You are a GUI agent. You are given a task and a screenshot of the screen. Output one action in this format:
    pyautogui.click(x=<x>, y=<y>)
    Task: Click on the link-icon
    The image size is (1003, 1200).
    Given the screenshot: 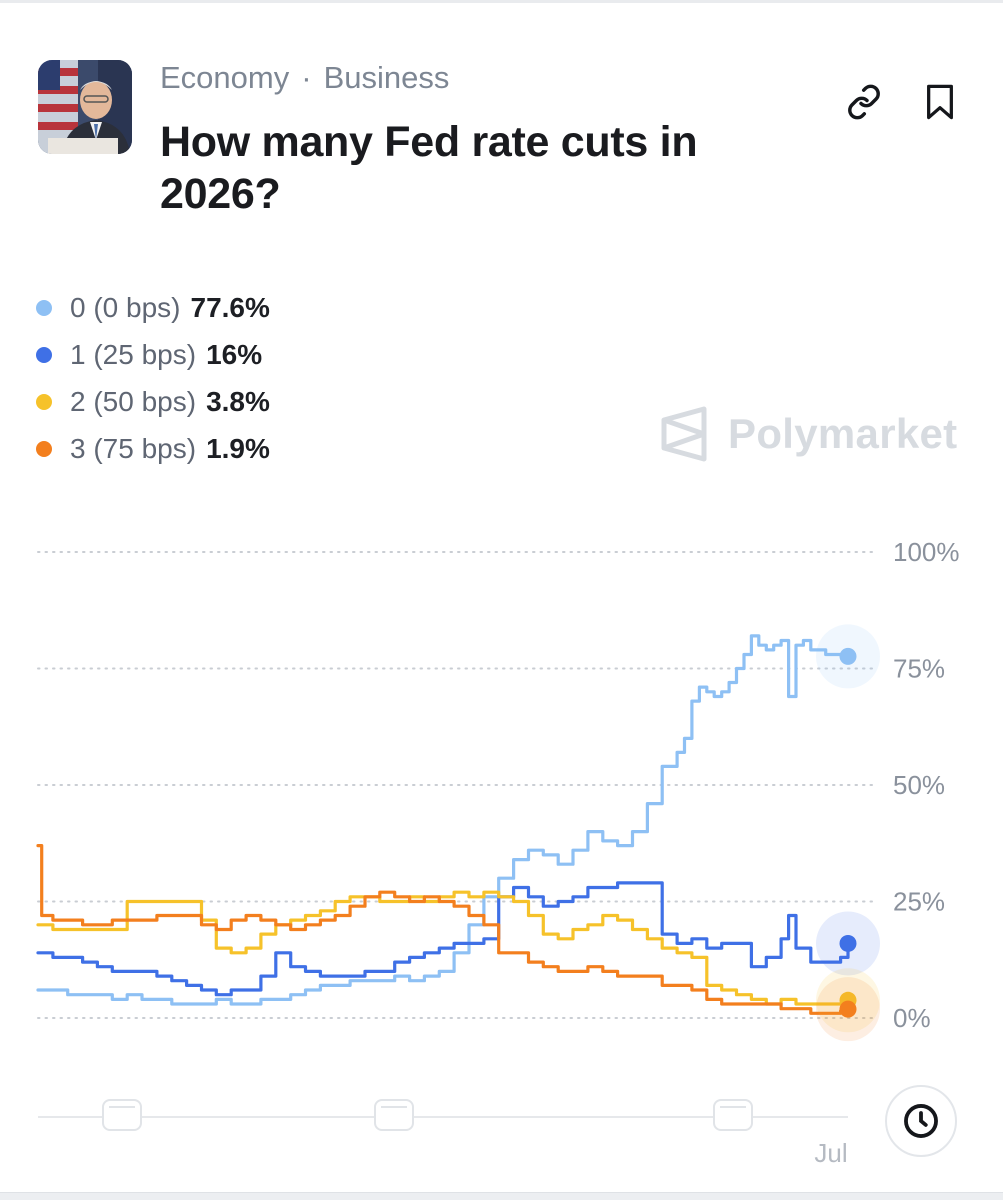 What is the action you would take?
    pyautogui.click(x=864, y=102)
    